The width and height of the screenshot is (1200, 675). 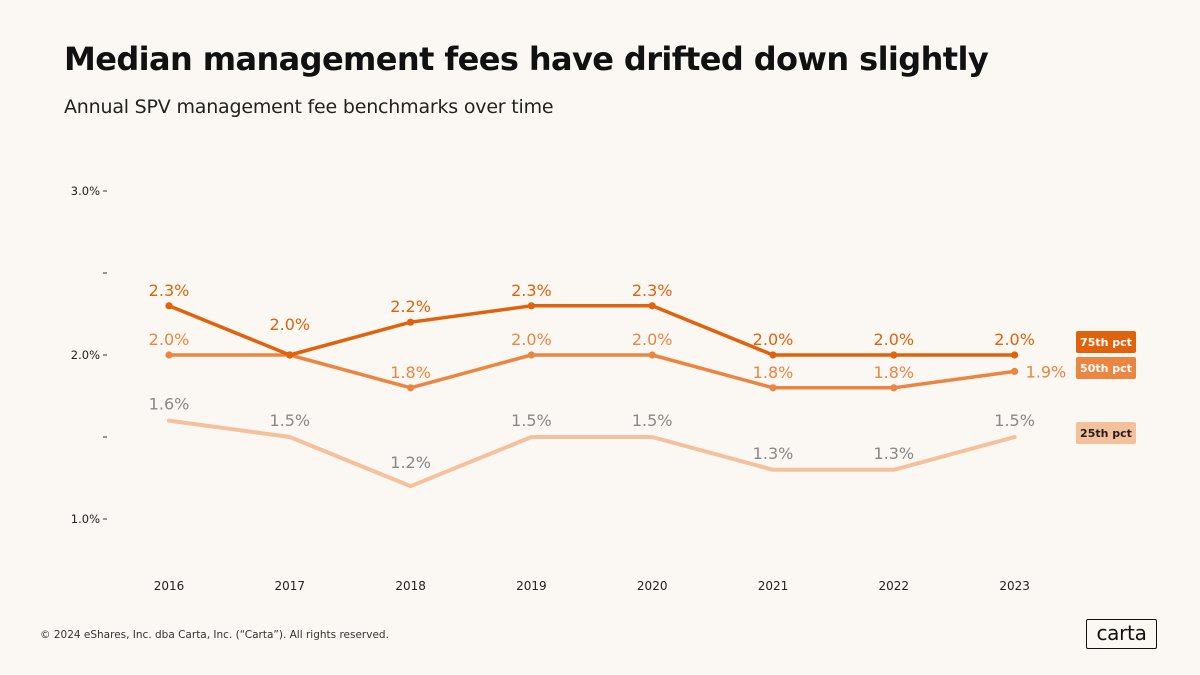 What do you see at coordinates (773, 586) in the screenshot?
I see `x-tick-label: 2021` at bounding box center [773, 586].